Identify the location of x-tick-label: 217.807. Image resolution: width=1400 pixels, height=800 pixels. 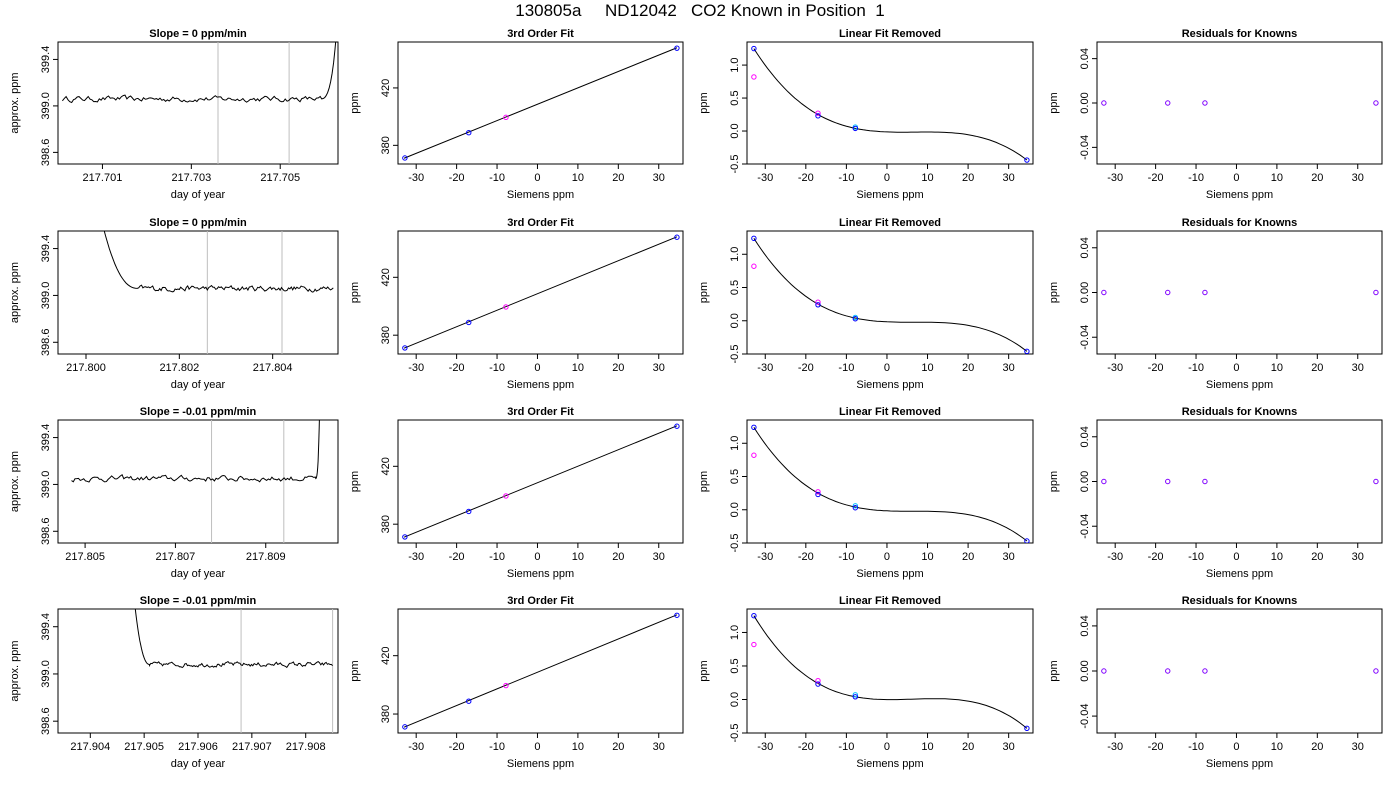
(176, 557).